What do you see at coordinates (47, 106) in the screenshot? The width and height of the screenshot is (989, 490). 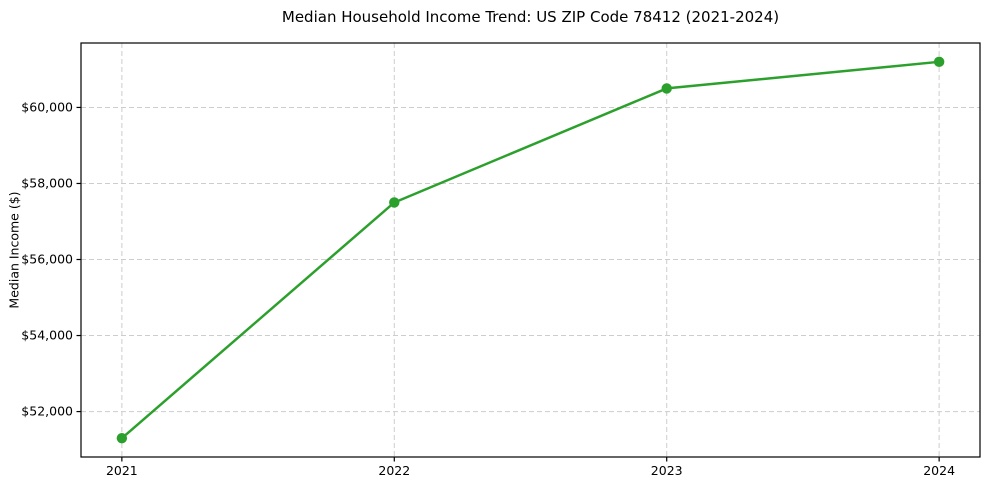 I see `y-tick-label: $60,000` at bounding box center [47, 106].